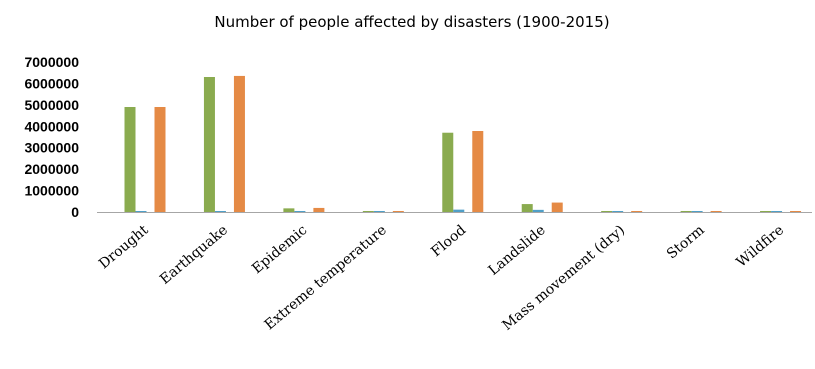 The width and height of the screenshot is (815, 369). I want to click on y-tick-label: 2000000, so click(51, 169).